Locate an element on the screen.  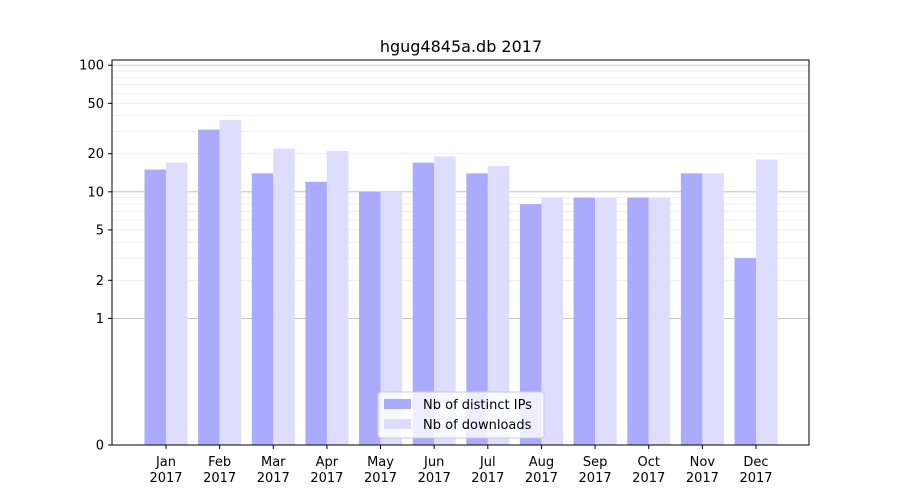
legend-label: Nb of downloads is located at coordinates (477, 425).